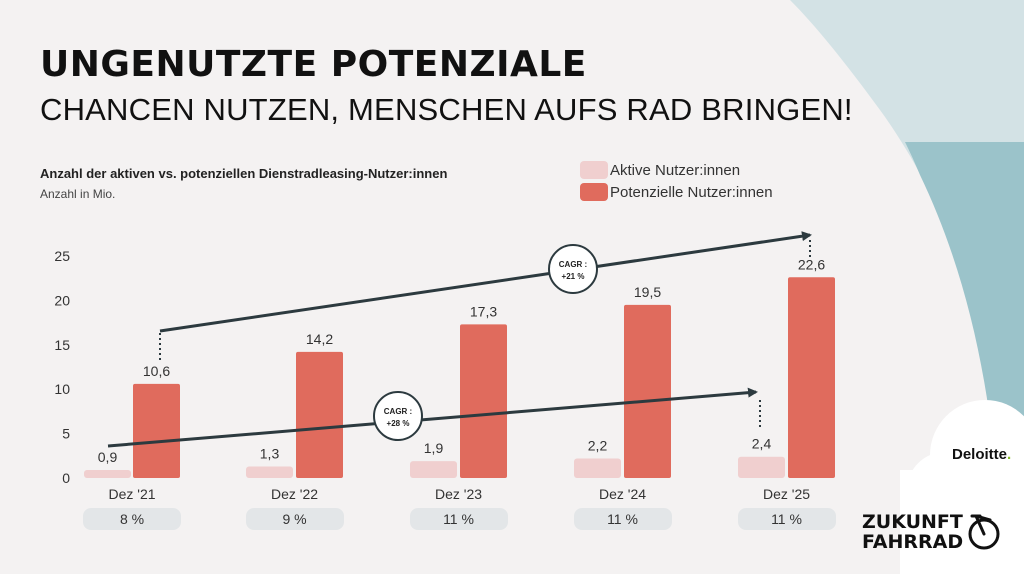 The image size is (1024, 574). What do you see at coordinates (62, 345) in the screenshot?
I see `y-tick-label: 15` at bounding box center [62, 345].